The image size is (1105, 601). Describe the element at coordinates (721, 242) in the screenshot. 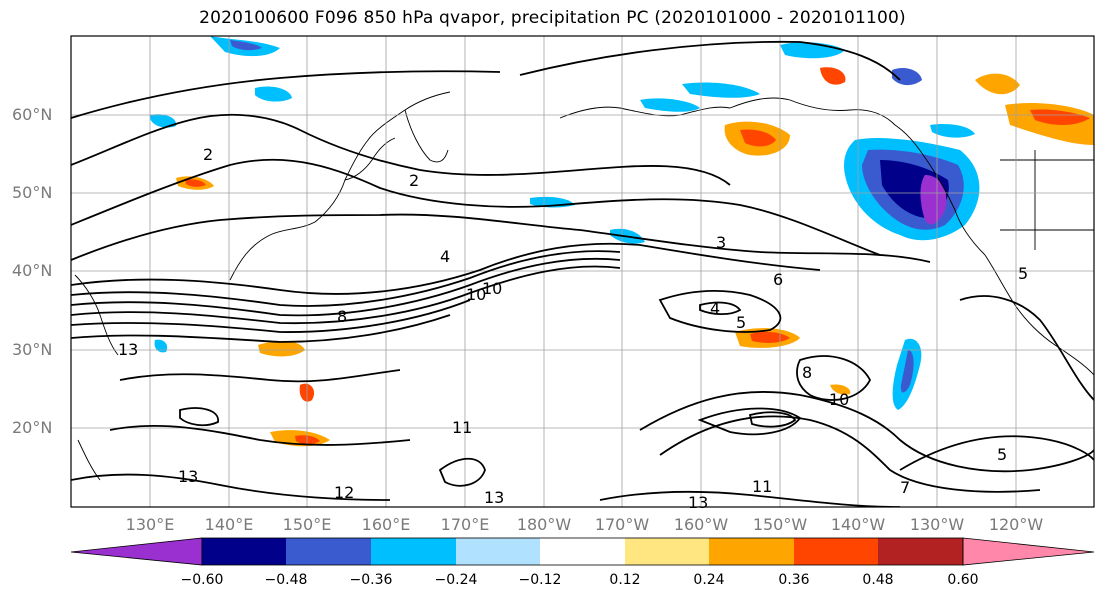

I see `contour-label: 3` at that location.